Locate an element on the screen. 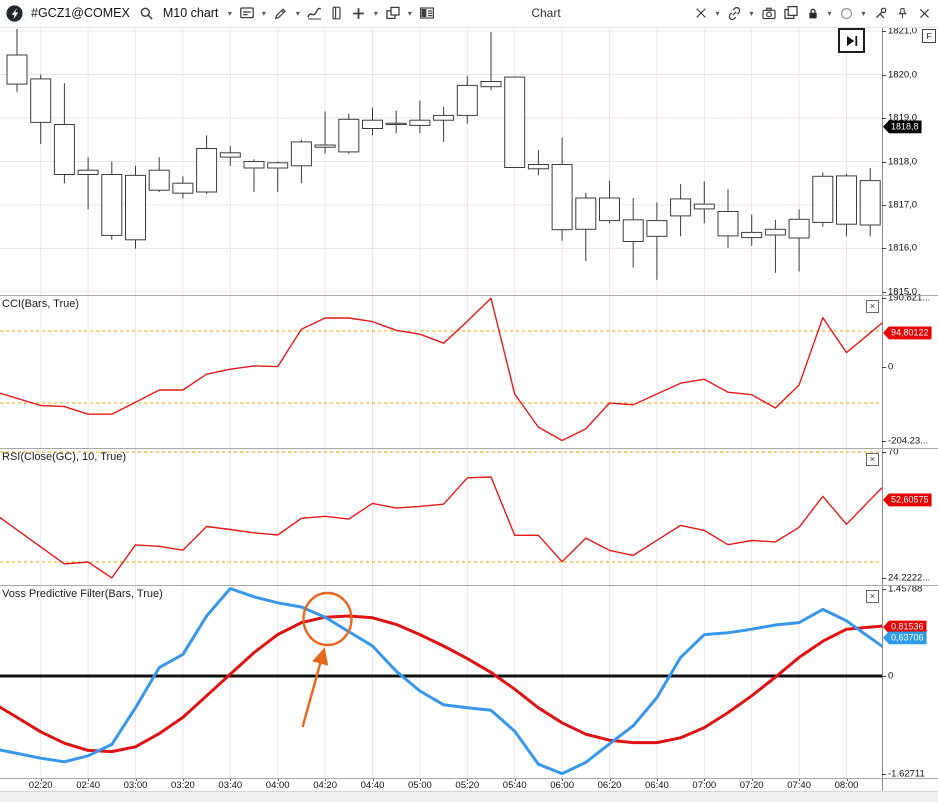 The height and width of the screenshot is (802, 938). app-logo-icon is located at coordinates (14, 13).